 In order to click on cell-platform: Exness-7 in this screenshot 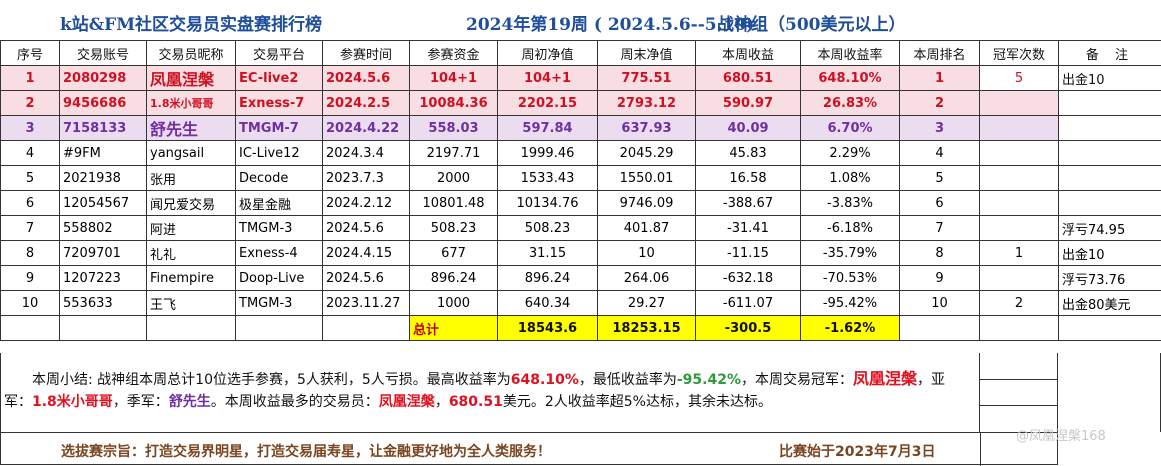, I will do `click(279, 103)`.